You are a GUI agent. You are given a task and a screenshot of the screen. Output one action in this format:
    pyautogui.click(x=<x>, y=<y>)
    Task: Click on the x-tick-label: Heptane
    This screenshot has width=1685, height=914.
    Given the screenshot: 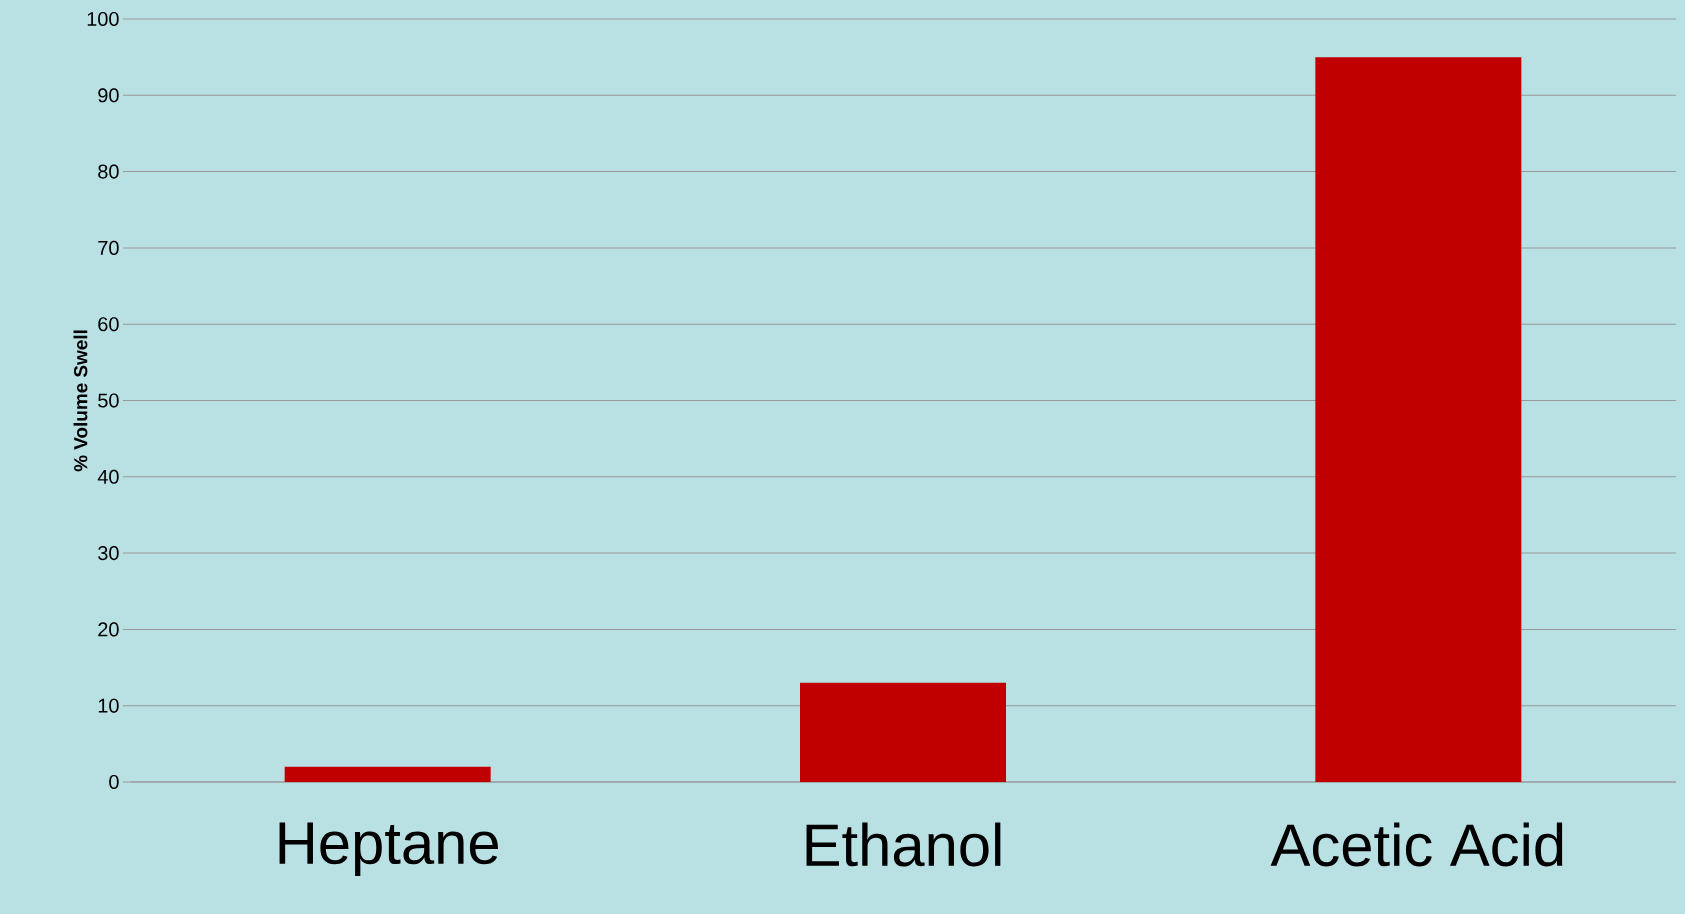 What is the action you would take?
    pyautogui.click(x=388, y=849)
    